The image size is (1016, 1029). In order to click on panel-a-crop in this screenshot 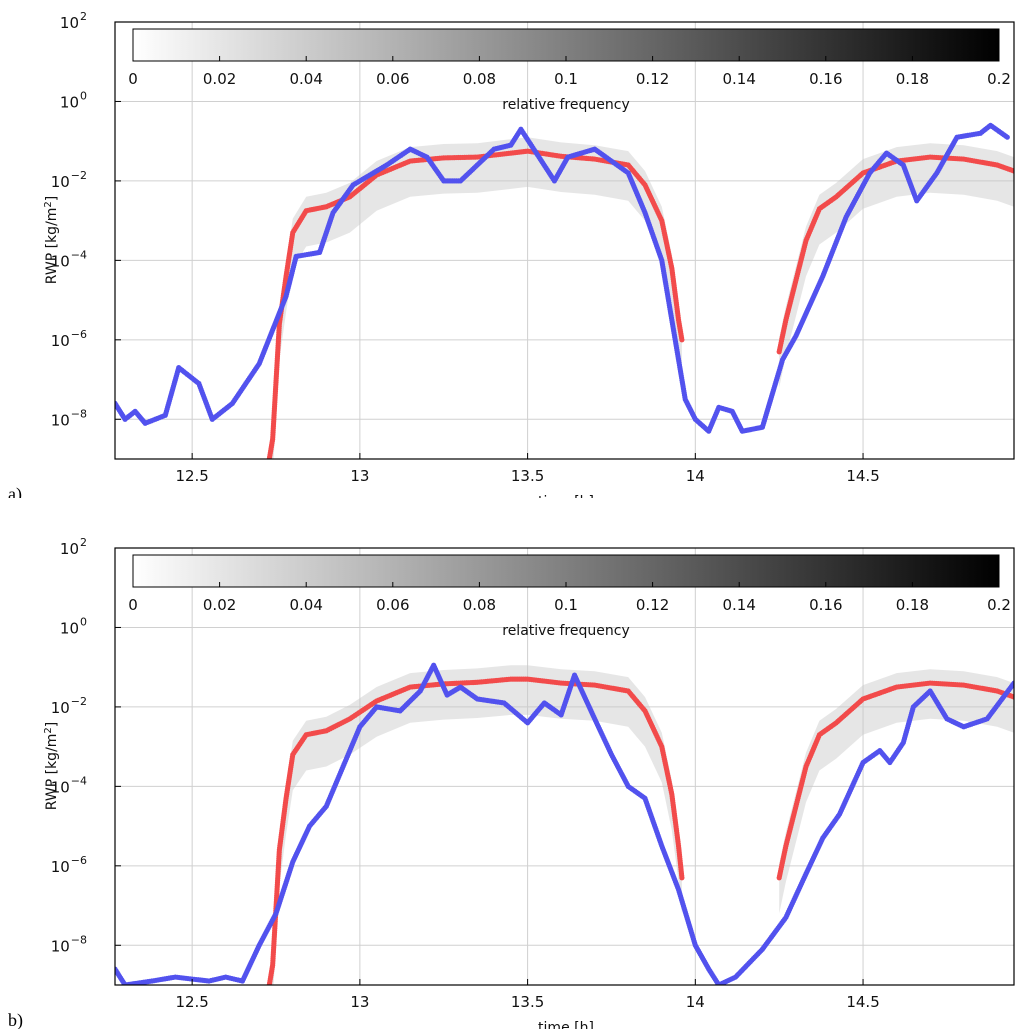, I will do `click(508, 512)`.